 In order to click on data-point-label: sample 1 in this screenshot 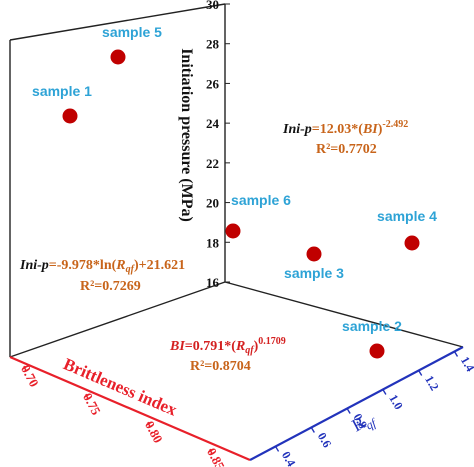, I will do `click(62, 91)`.